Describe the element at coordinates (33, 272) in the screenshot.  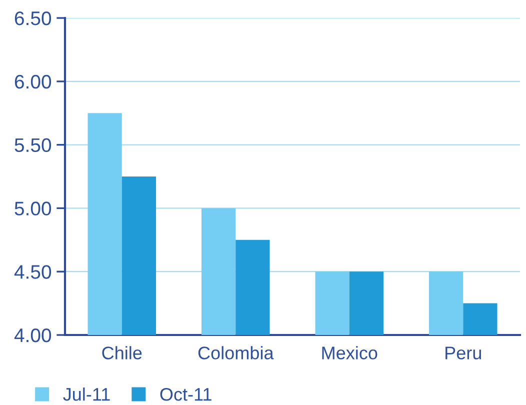
I see `y-tick-label: 4.50` at that location.